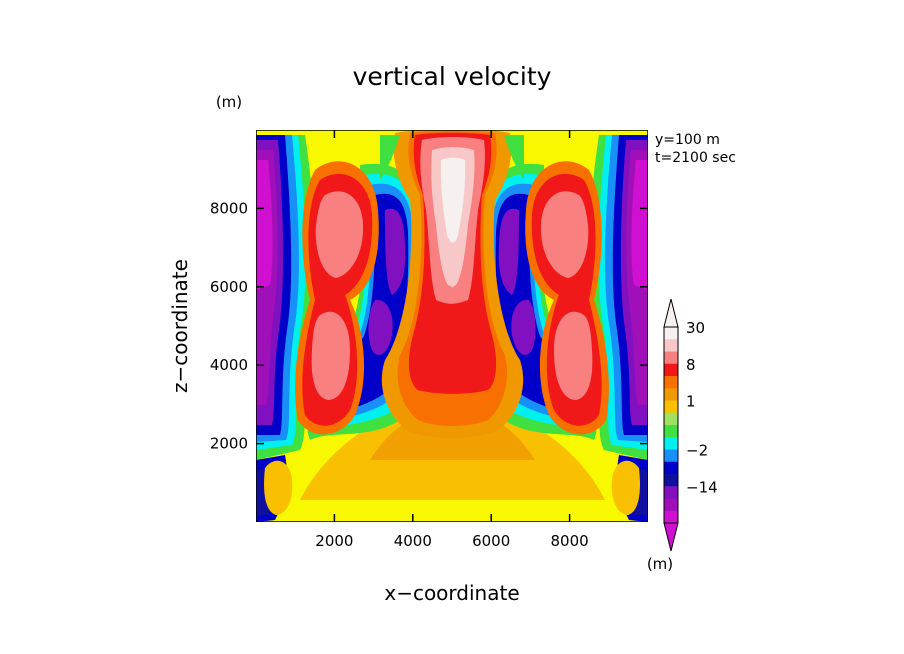 This screenshot has height=654, width=904. What do you see at coordinates (567, 298) in the screenshot?
I see `field-right-updraft` at bounding box center [567, 298].